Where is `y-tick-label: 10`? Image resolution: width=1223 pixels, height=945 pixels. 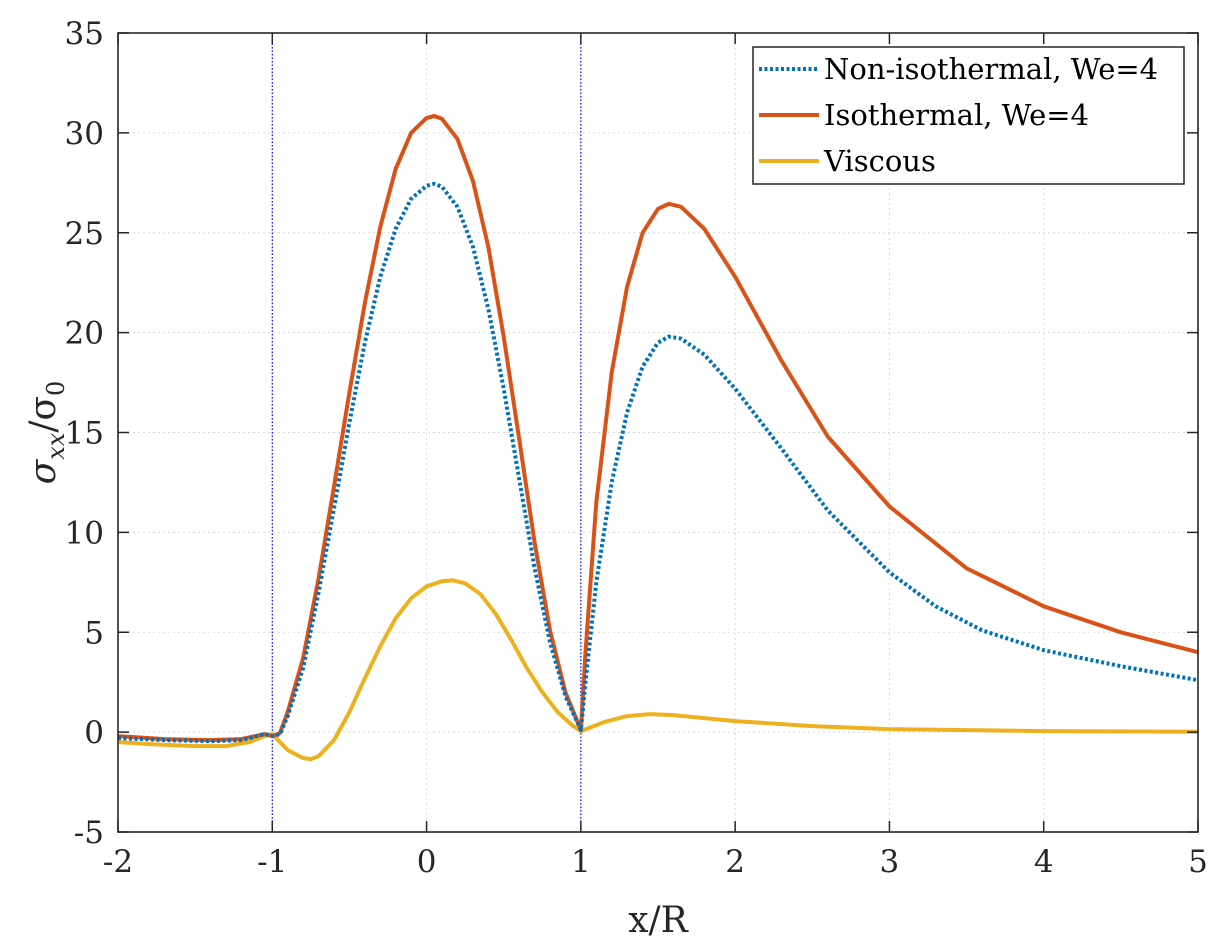
y-tick-label: 10 is located at coordinates (84, 533).